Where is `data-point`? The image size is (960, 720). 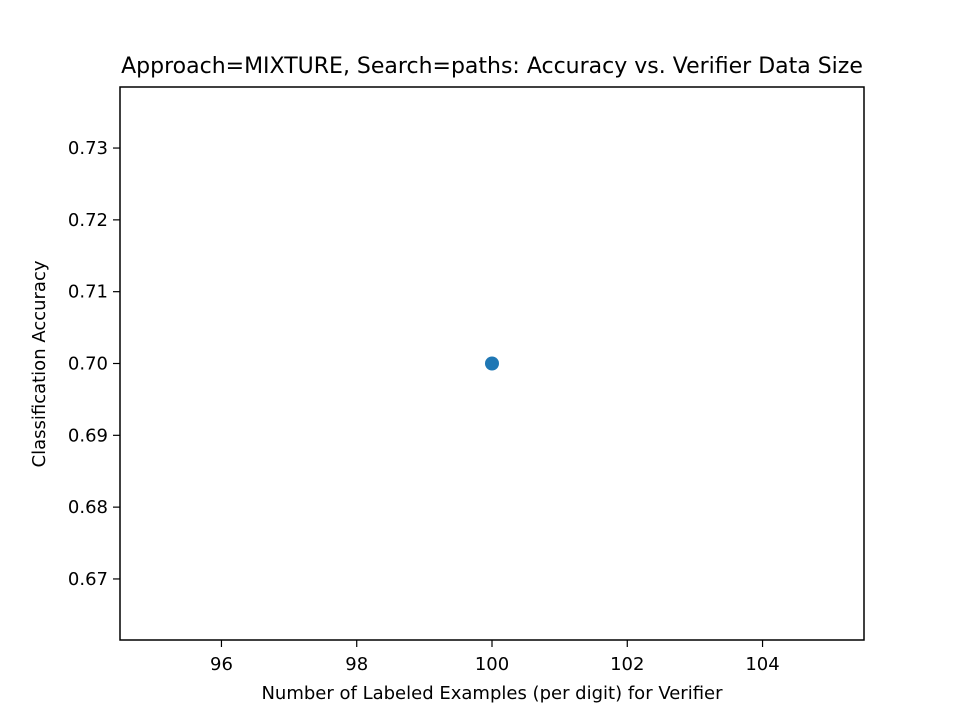
data-point is located at coordinates (492, 363).